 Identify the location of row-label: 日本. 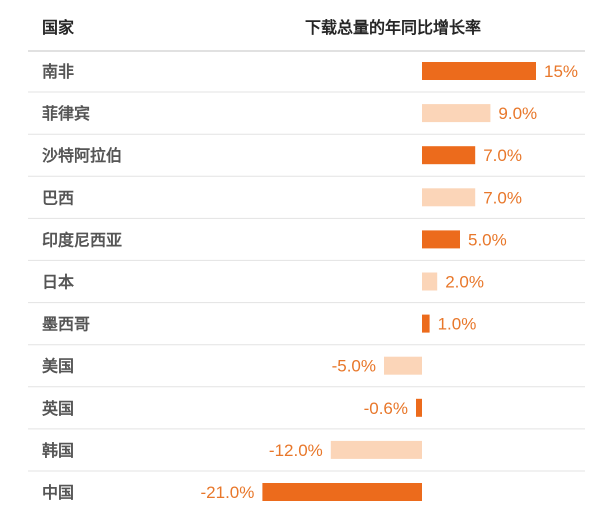
(58, 282).